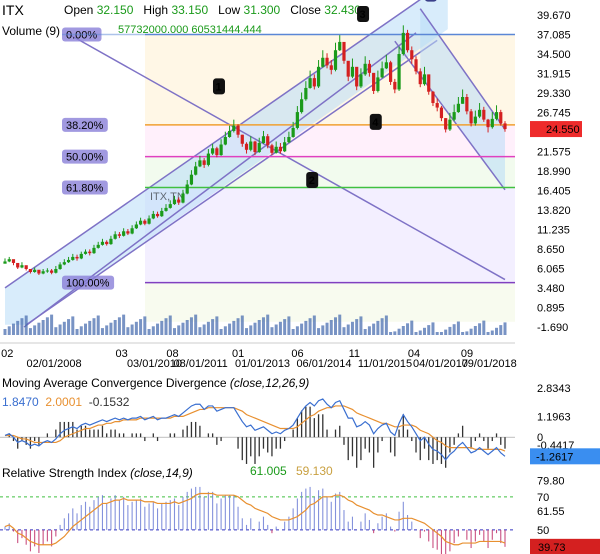 The width and height of the screenshot is (600, 554). What do you see at coordinates (314, 471) in the screenshot?
I see `rsi-annot-2: 59.130` at bounding box center [314, 471].